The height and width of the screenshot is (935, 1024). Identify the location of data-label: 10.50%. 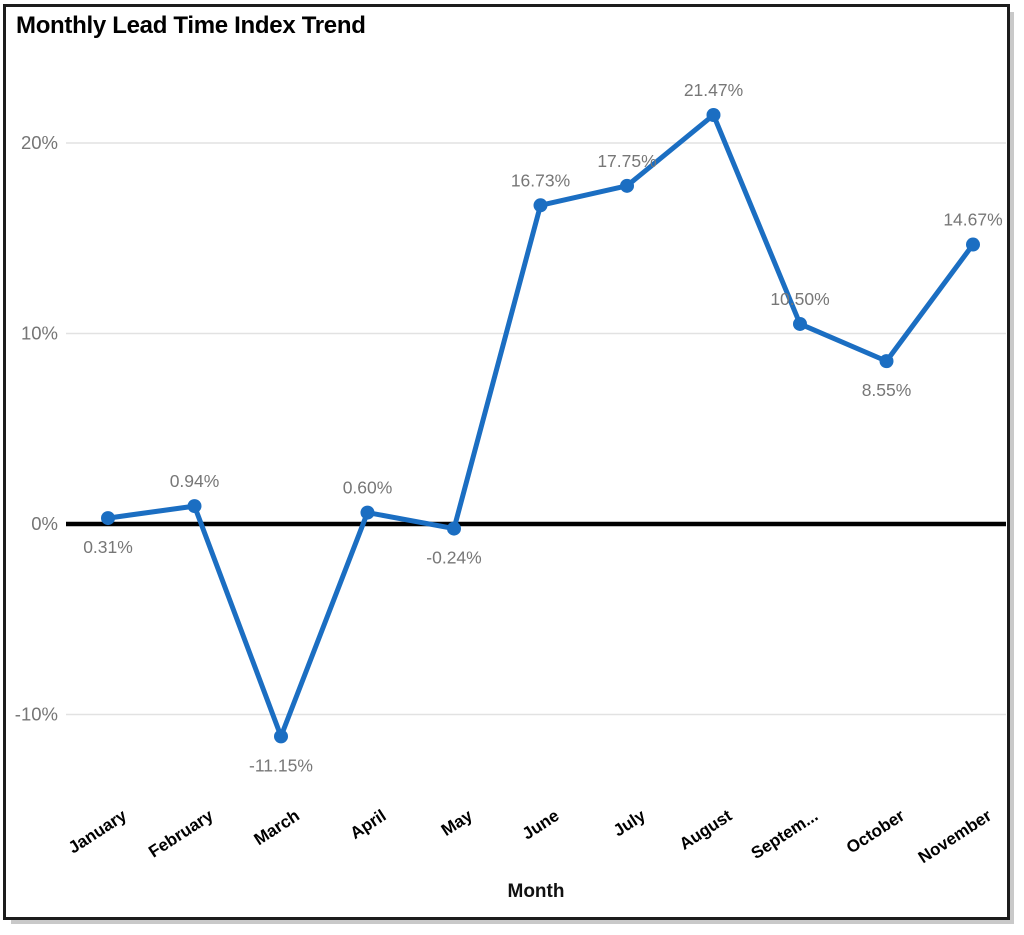
(799, 299).